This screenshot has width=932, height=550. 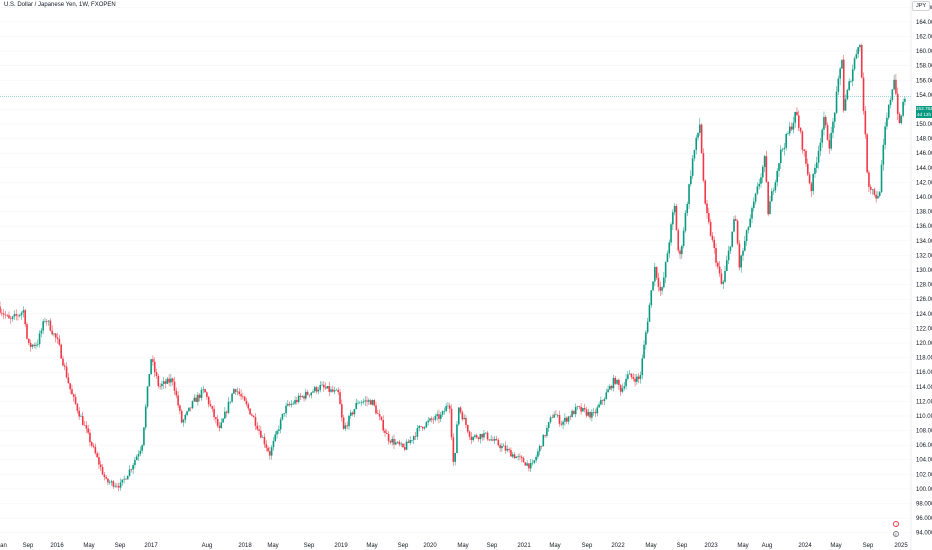 I want to click on price-tick-label: 136.000, so click(x=924, y=227).